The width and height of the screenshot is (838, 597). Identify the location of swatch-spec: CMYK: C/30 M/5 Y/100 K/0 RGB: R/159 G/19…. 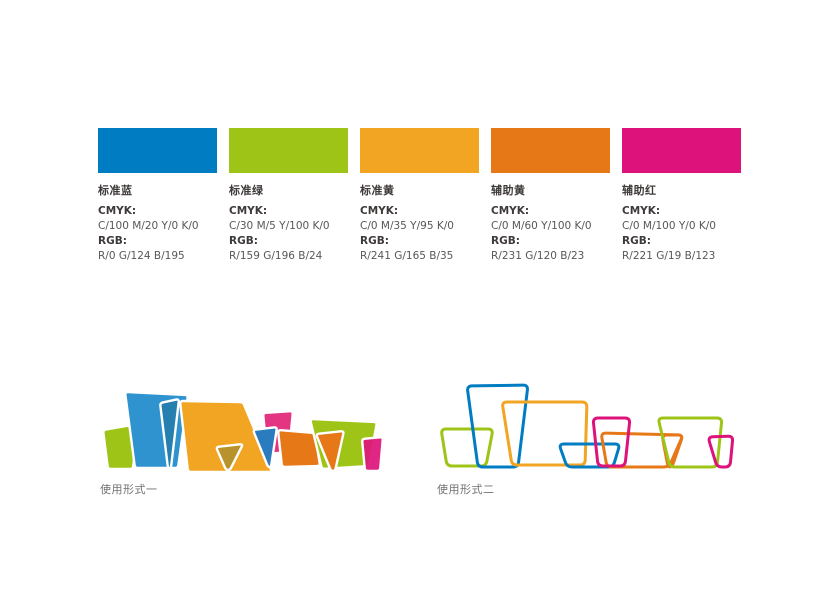
(288, 234).